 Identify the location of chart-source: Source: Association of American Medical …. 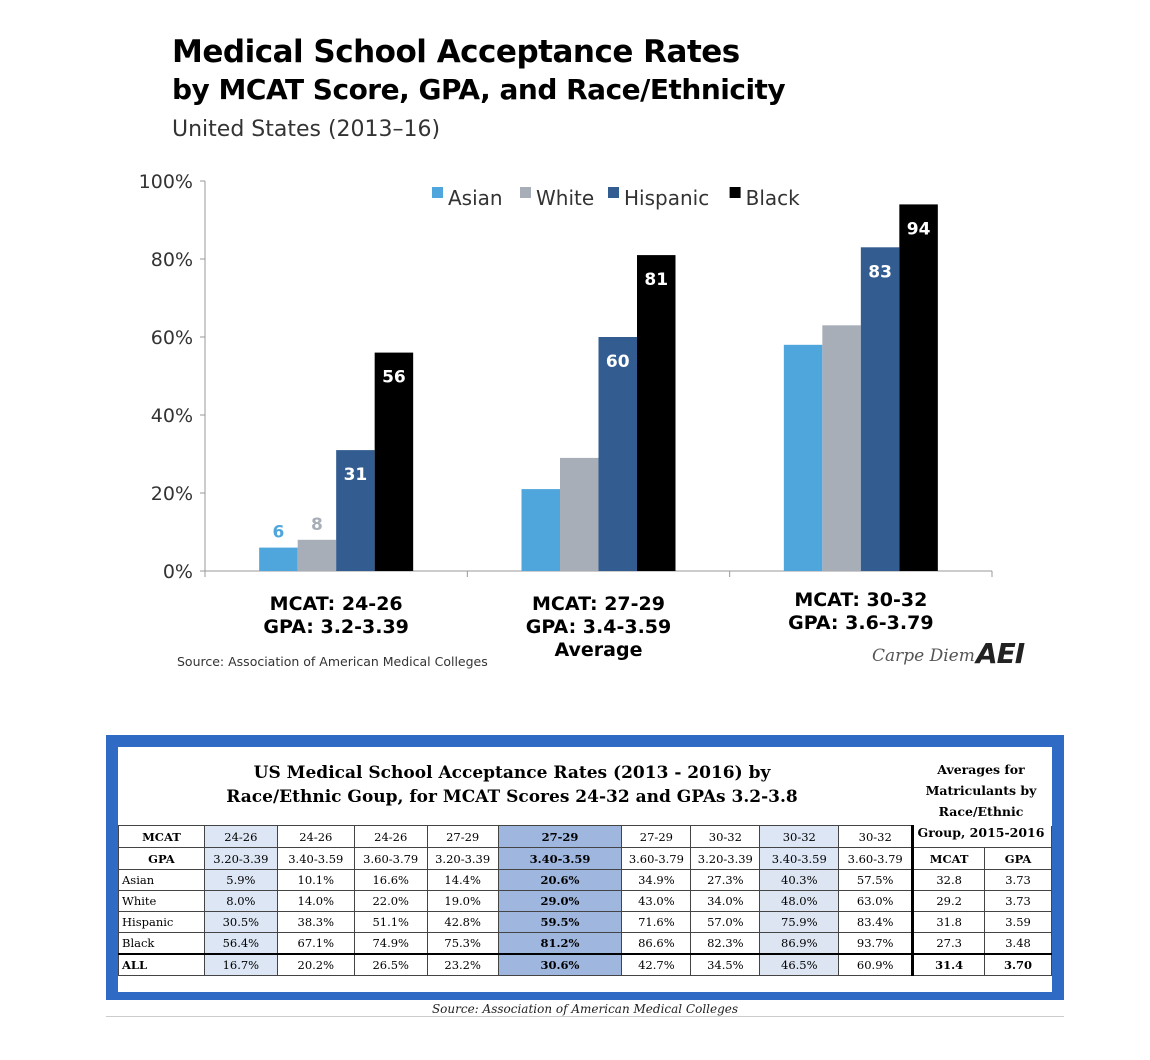
(332, 661).